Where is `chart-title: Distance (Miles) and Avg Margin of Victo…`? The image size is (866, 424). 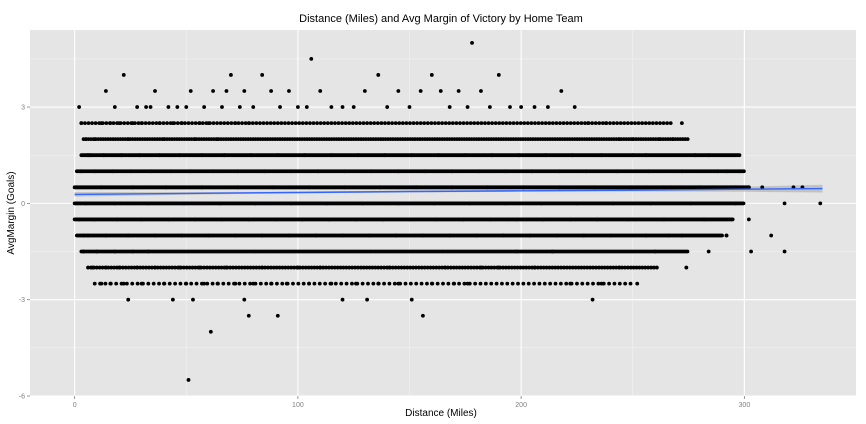
chart-title: Distance (Miles) and Avg Margin of Victo… is located at coordinates (441, 19).